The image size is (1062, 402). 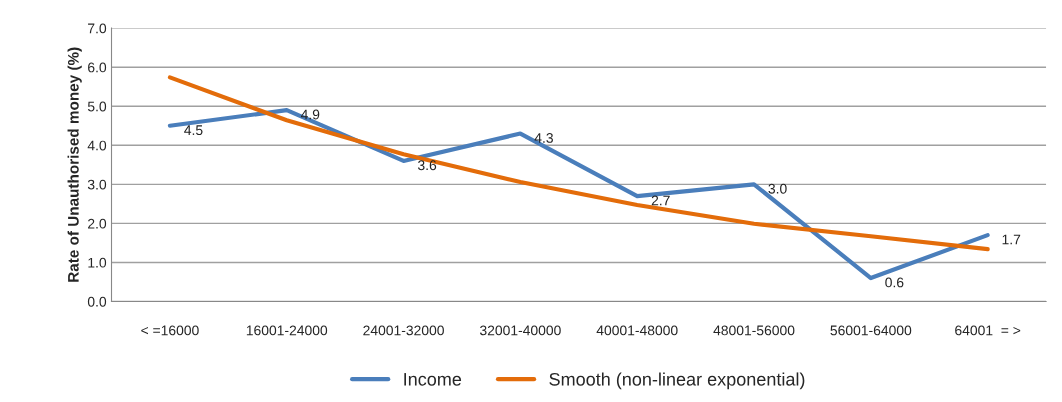 I want to click on data-label: 2.7, so click(x=660, y=200).